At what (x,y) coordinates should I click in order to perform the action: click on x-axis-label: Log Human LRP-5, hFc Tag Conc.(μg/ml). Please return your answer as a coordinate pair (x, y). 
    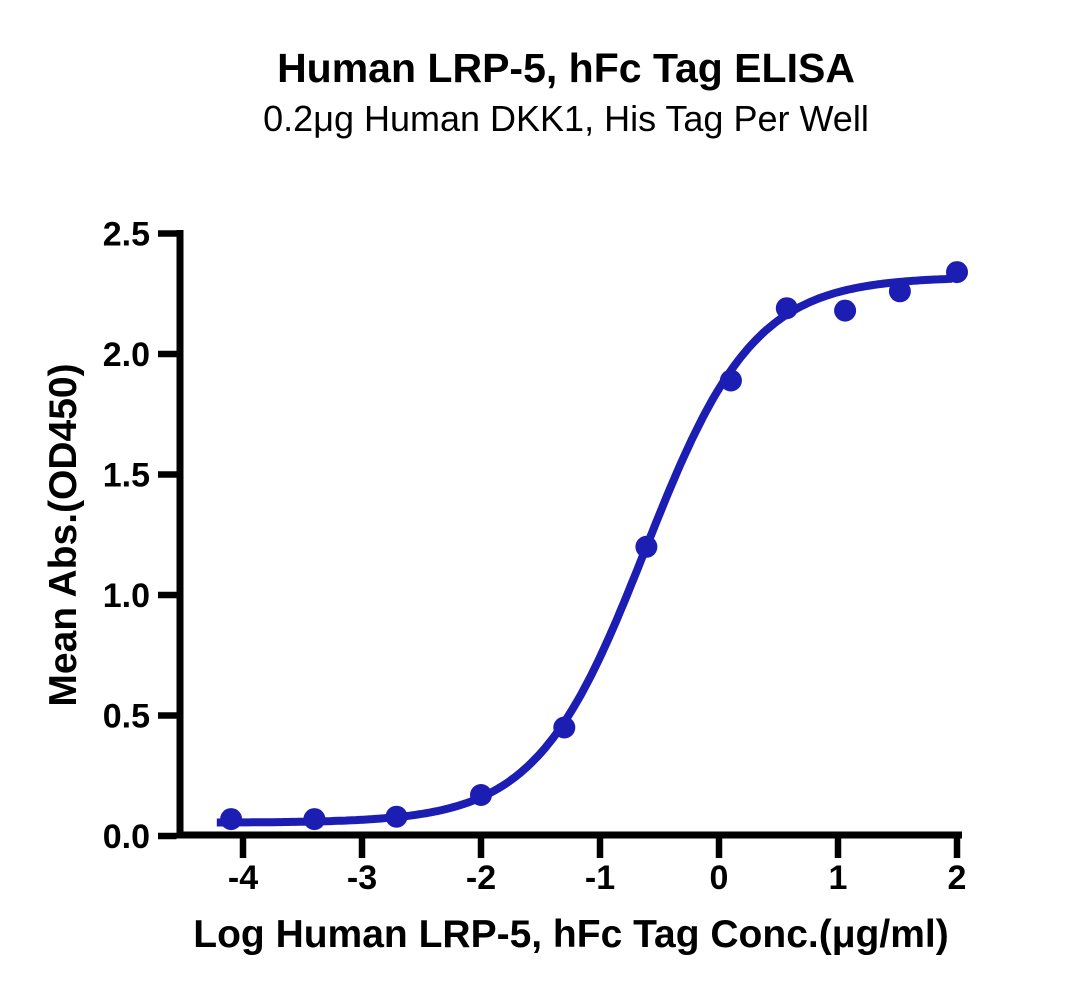
    Looking at the image, I should click on (570, 934).